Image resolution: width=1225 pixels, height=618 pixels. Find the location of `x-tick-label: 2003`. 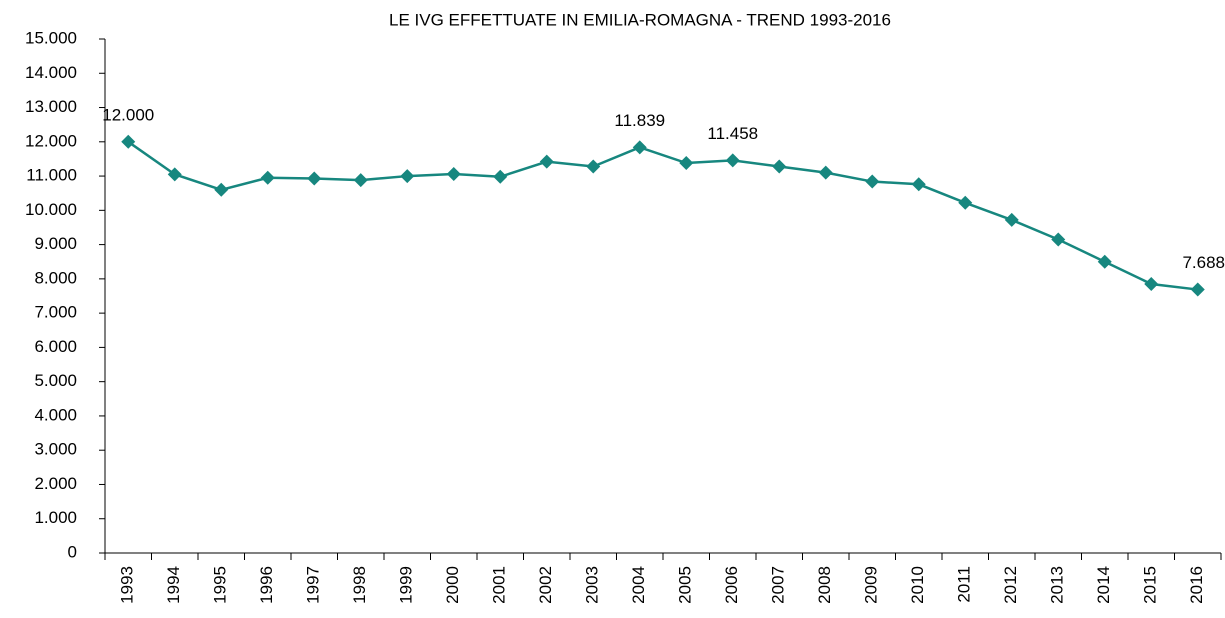

x-tick-label: 2003 is located at coordinates (592, 585).